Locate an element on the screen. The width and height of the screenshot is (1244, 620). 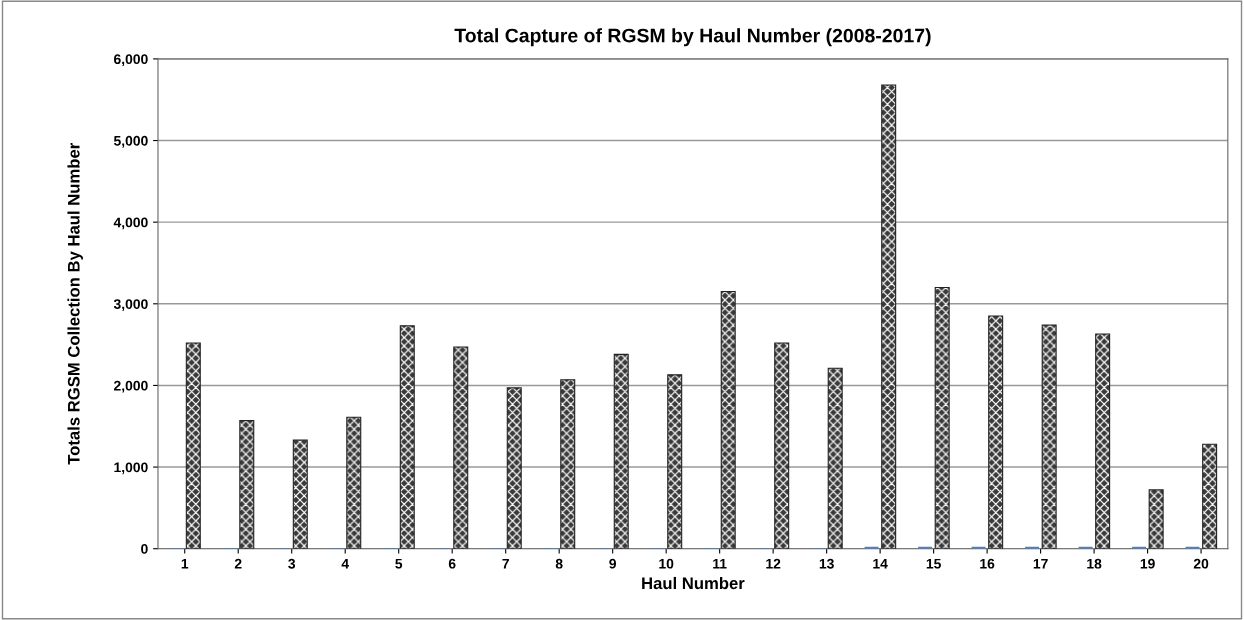
x-tick-label: 20 is located at coordinates (1201, 563).